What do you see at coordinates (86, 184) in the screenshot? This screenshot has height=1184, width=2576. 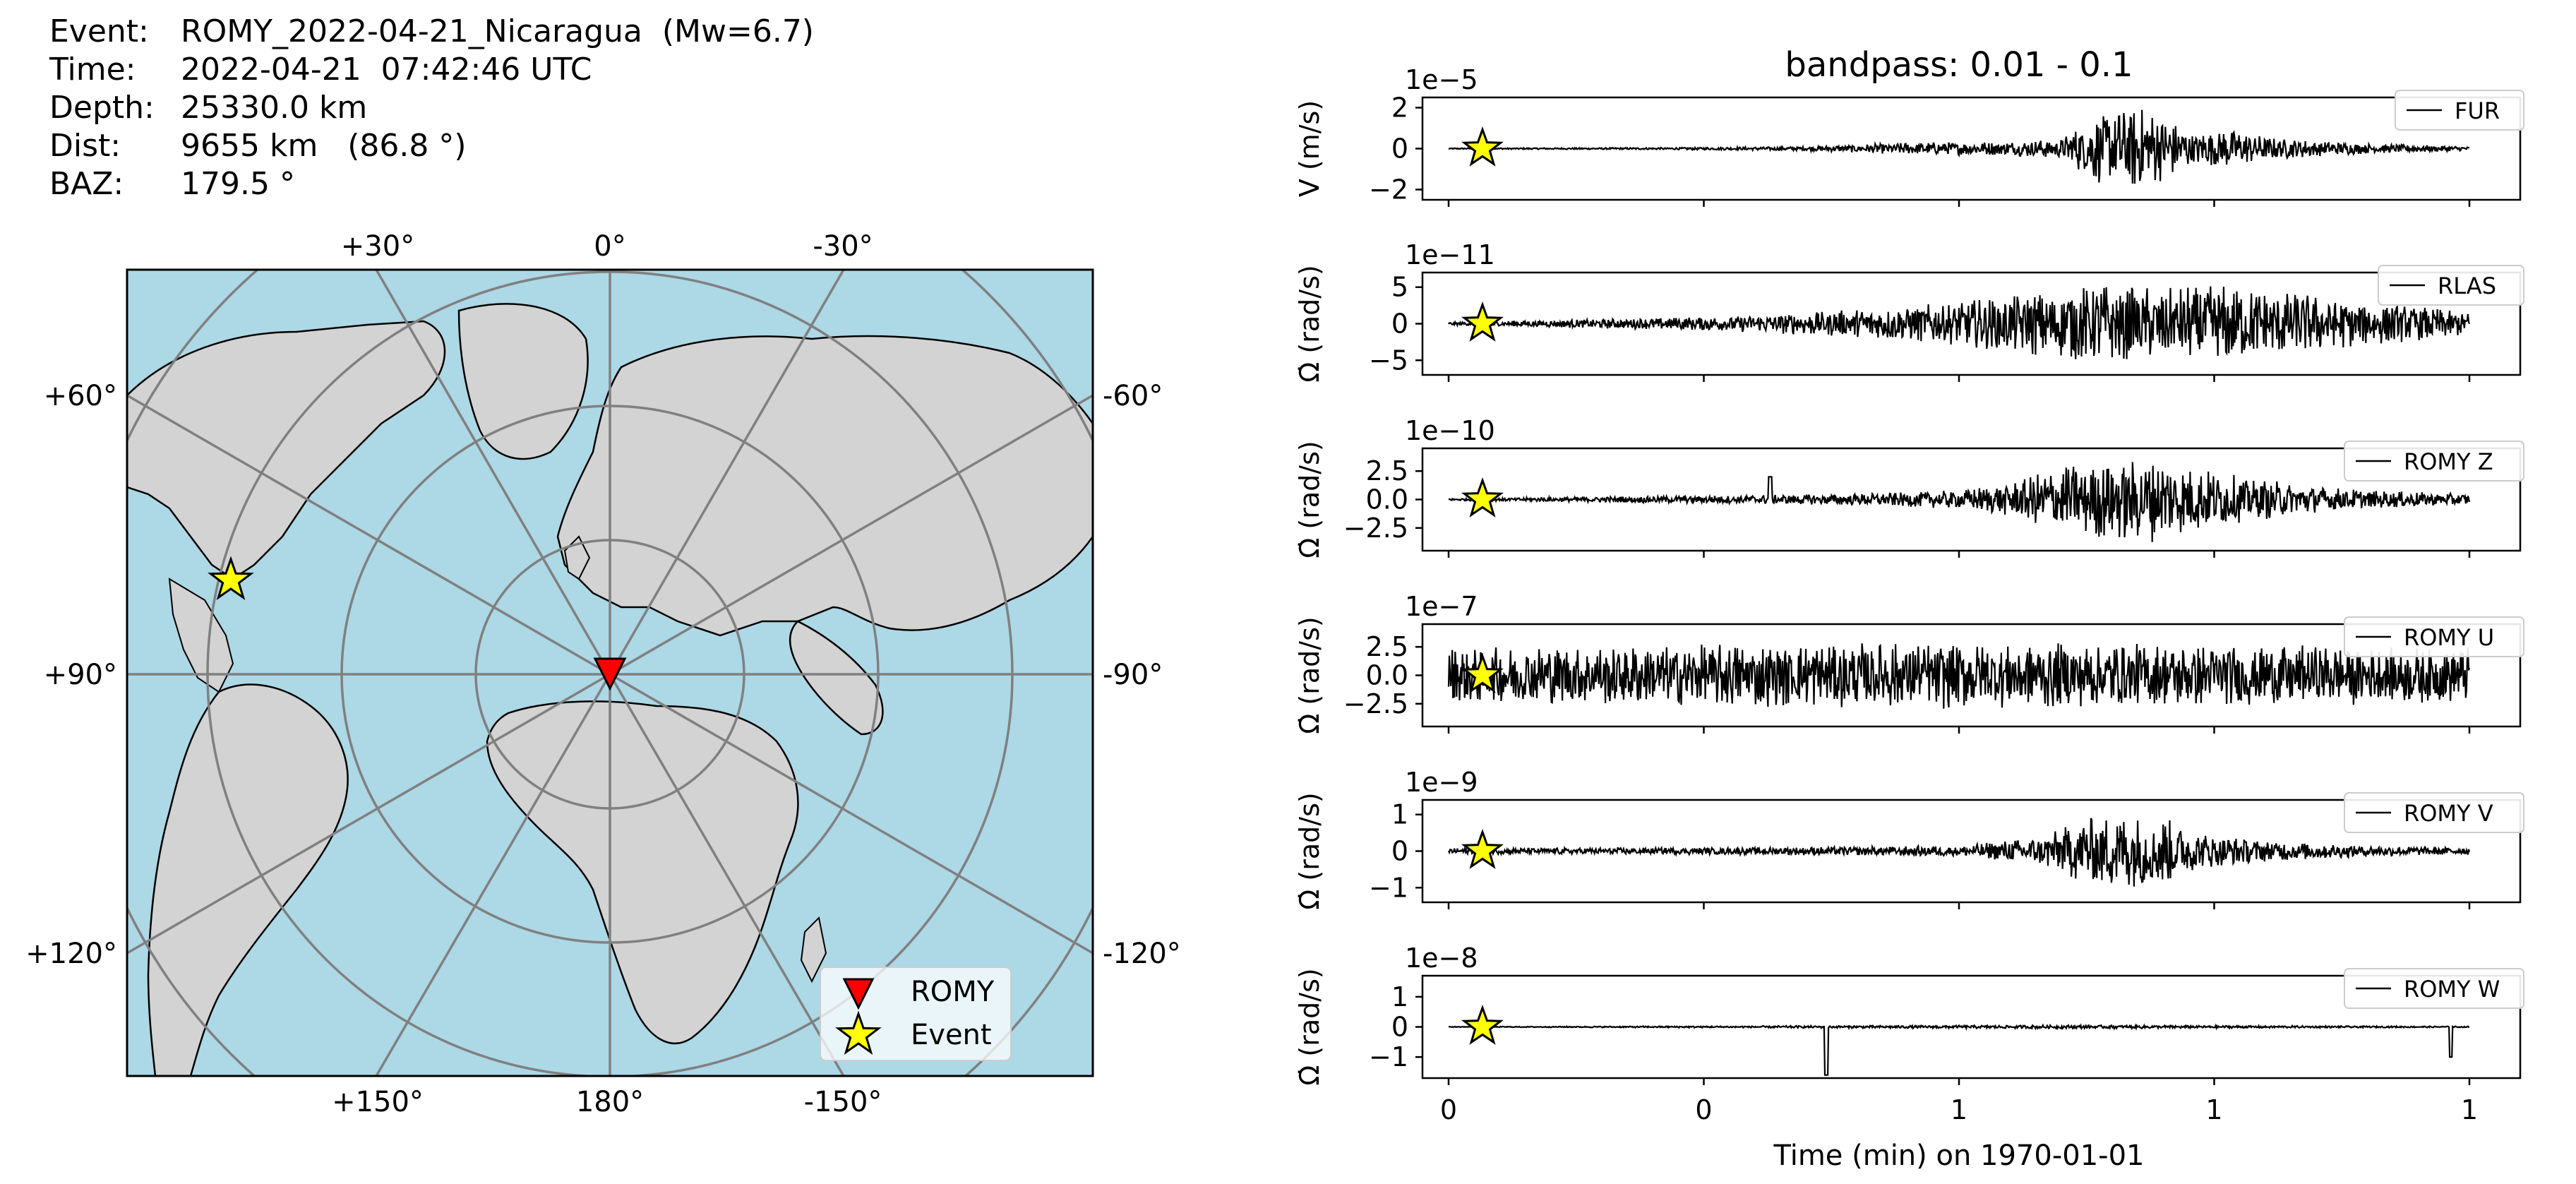 I see `baz-label: BAZ:` at bounding box center [86, 184].